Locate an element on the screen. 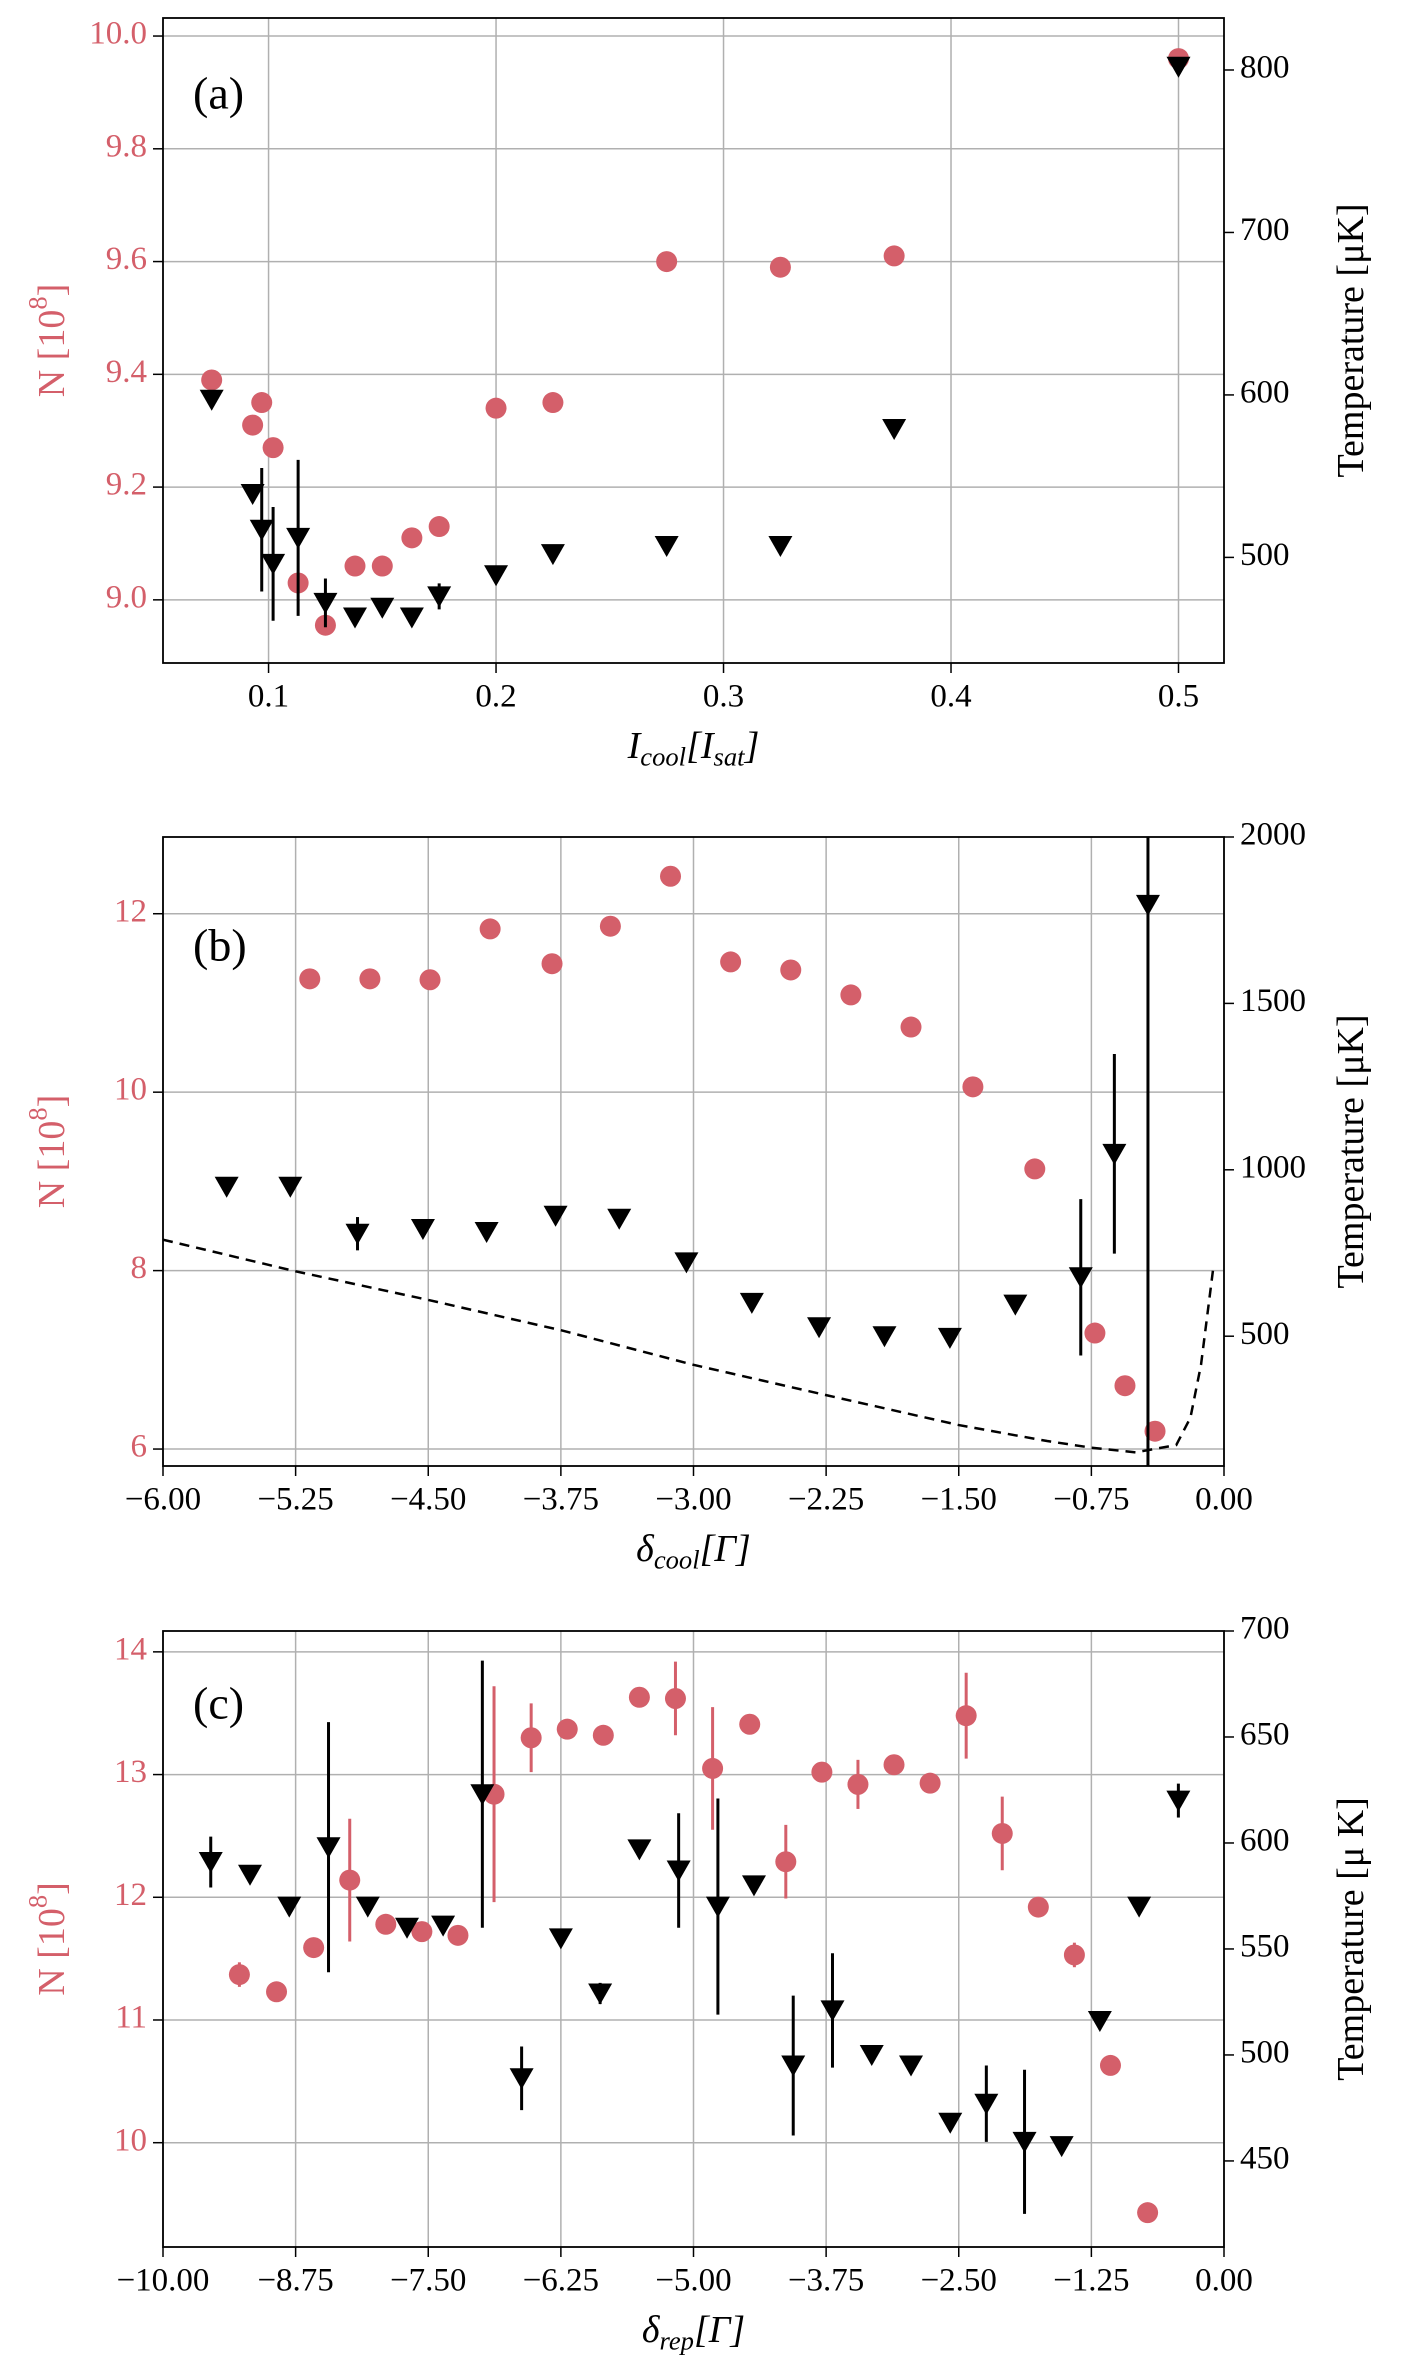 The image size is (1402, 2369). y-tick-label: 8 is located at coordinates (139, 1268).